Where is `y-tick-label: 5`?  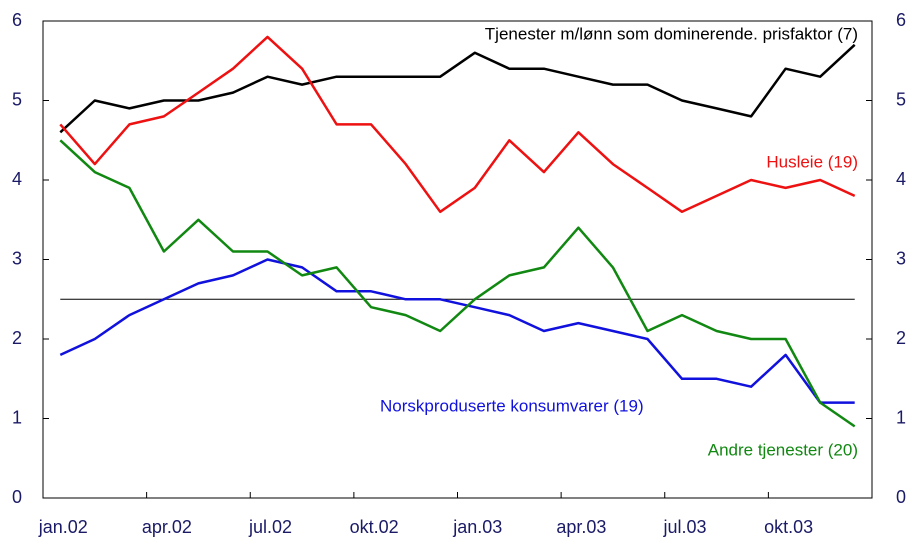 y-tick-label: 5 is located at coordinates (17, 99).